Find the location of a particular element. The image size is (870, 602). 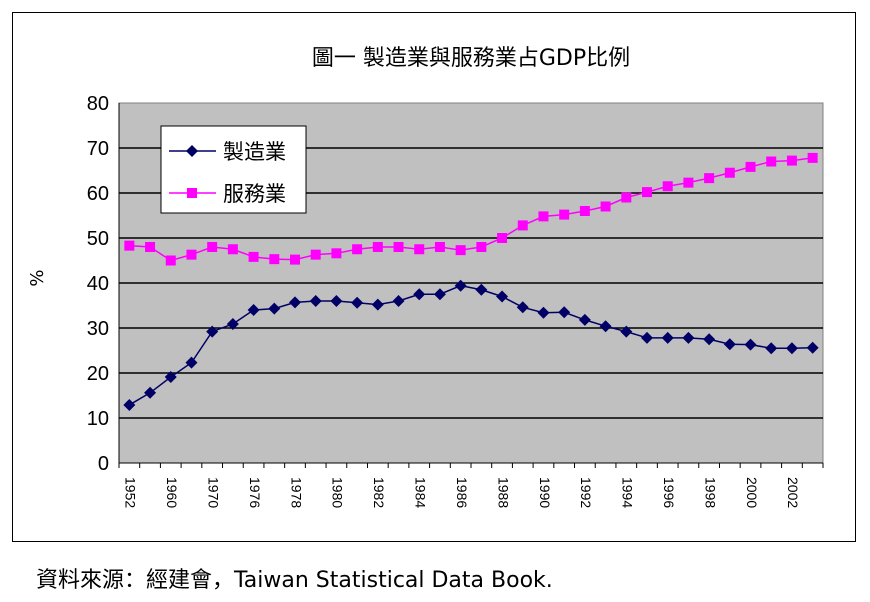

x-tick-label: 1982 is located at coordinates (379, 492).